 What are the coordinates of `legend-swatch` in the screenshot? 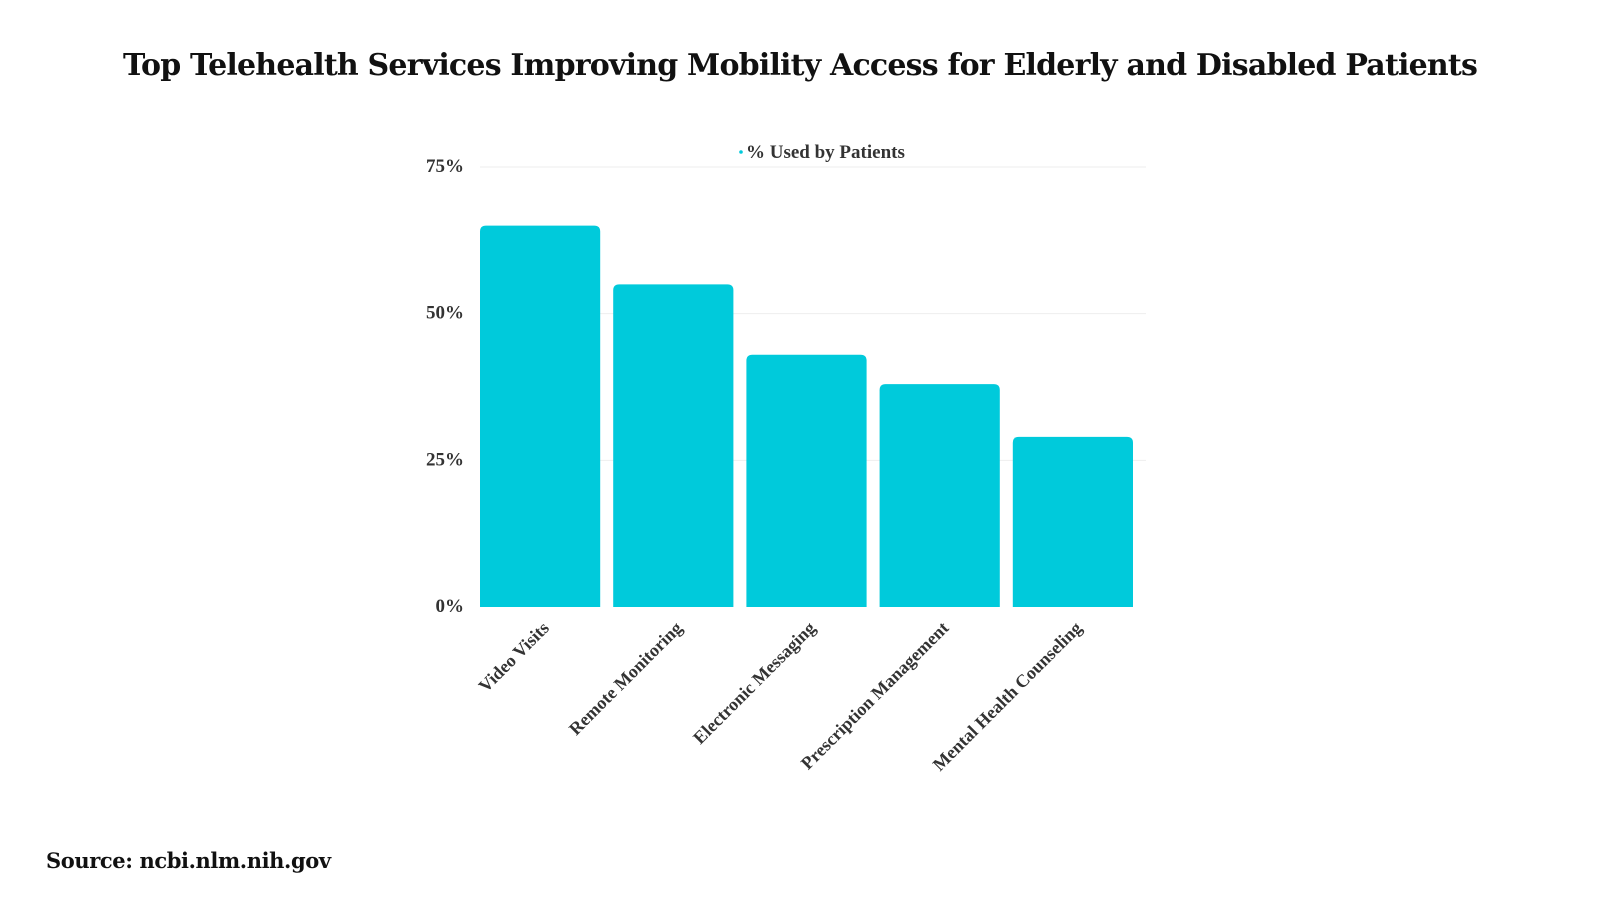 It's located at (741, 152).